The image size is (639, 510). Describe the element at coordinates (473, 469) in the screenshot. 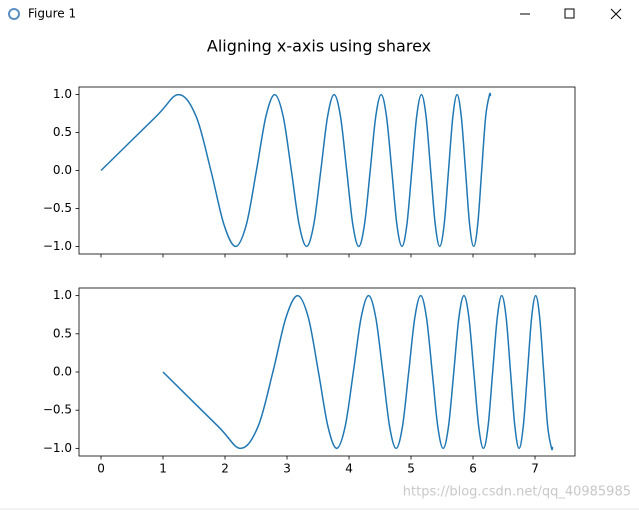

I see `x-tick-label: 6` at that location.